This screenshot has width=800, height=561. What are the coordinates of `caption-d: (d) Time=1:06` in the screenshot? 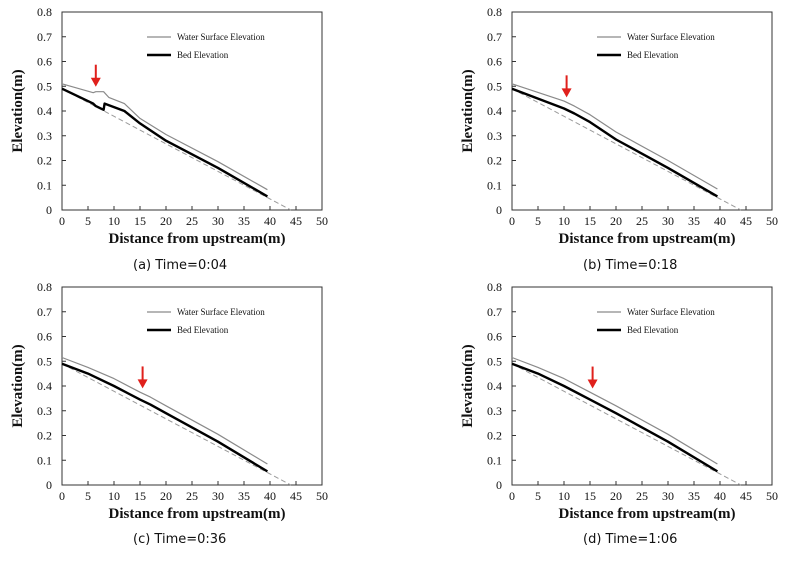 It's located at (630, 539).